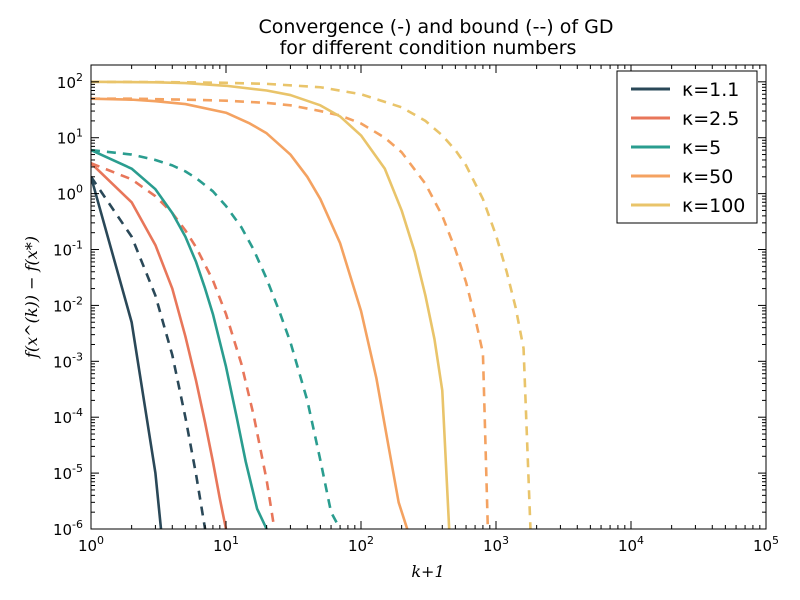 The width and height of the screenshot is (800, 600). Describe the element at coordinates (496, 544) in the screenshot. I see `x-tick-label-3: 10³` at that location.